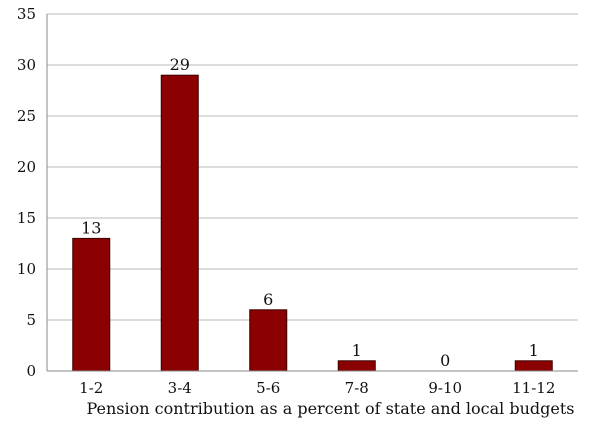 This screenshot has height=425, width=594. Describe the element at coordinates (357, 388) in the screenshot. I see `x-tick-label-7-8: 7-8` at that location.